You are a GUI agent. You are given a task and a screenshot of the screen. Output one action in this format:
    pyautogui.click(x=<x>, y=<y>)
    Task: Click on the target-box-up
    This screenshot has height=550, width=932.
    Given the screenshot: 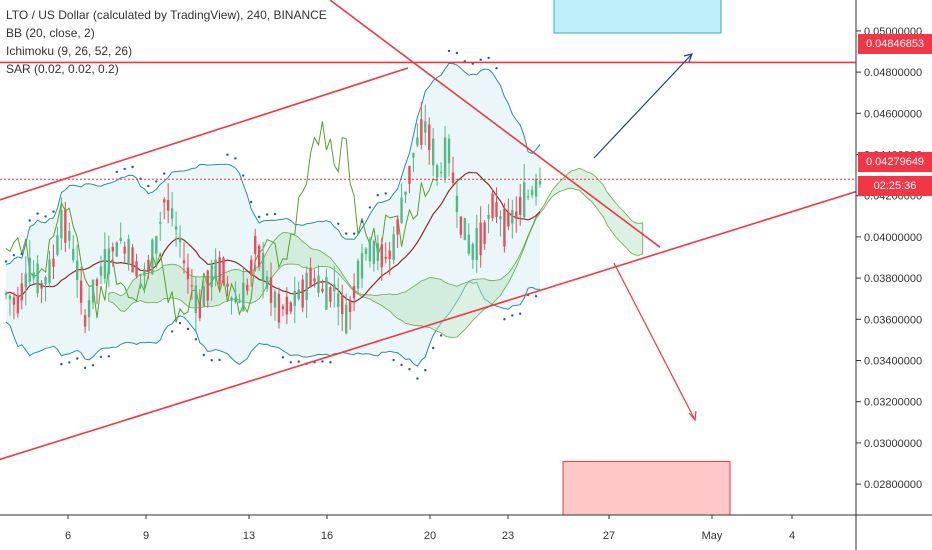 What is the action you would take?
    pyautogui.click(x=637, y=17)
    